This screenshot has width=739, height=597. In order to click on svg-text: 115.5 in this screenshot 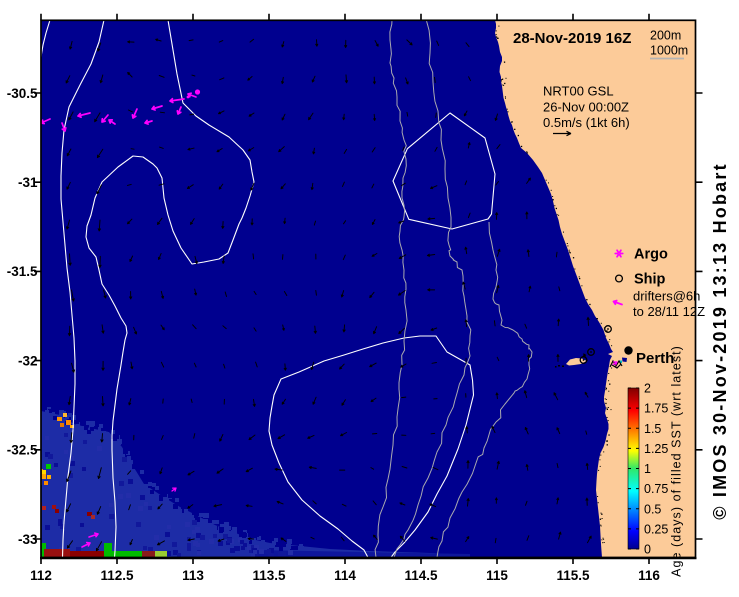, I will do `click(573, 575)`.